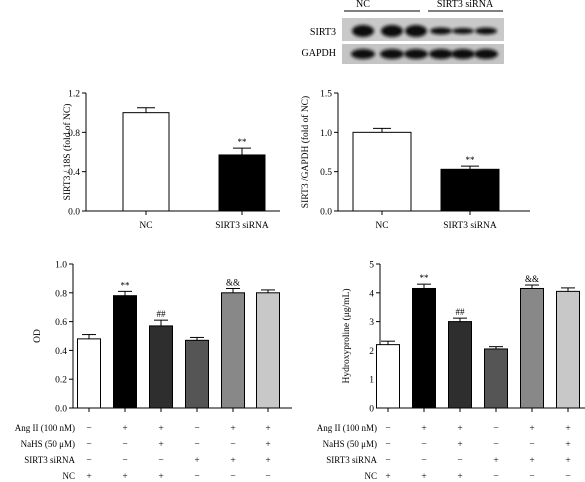 The height and width of the screenshot is (482, 585). What do you see at coordinates (323, 32) in the screenshot?
I see `blot-row-label: SIRT3` at bounding box center [323, 32].